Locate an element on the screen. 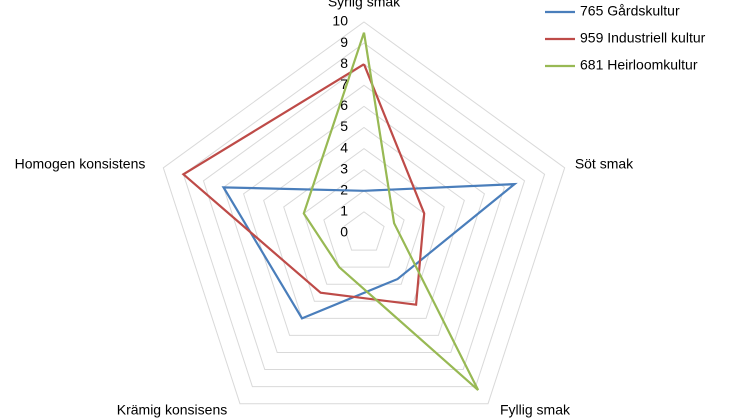 The image size is (746, 419). r-tick-label: 10 is located at coordinates (340, 21).